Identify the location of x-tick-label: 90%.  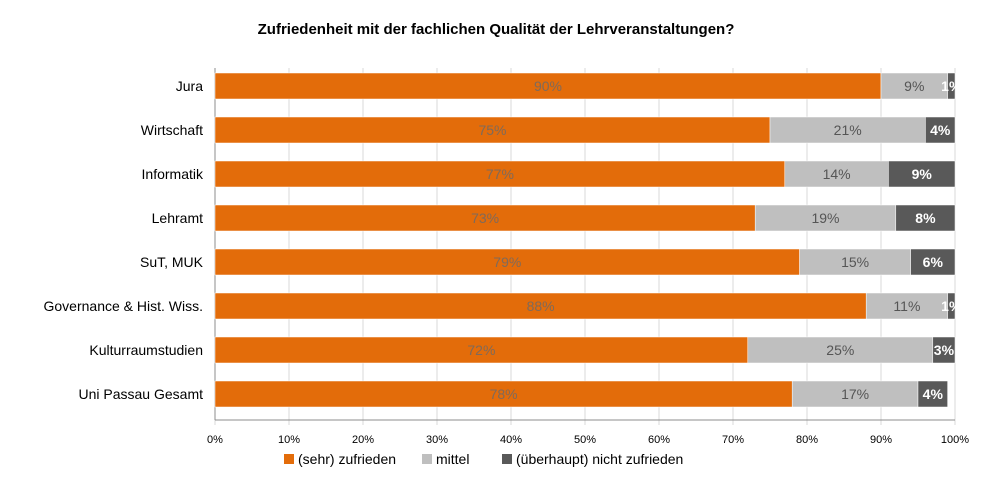
(881, 440).